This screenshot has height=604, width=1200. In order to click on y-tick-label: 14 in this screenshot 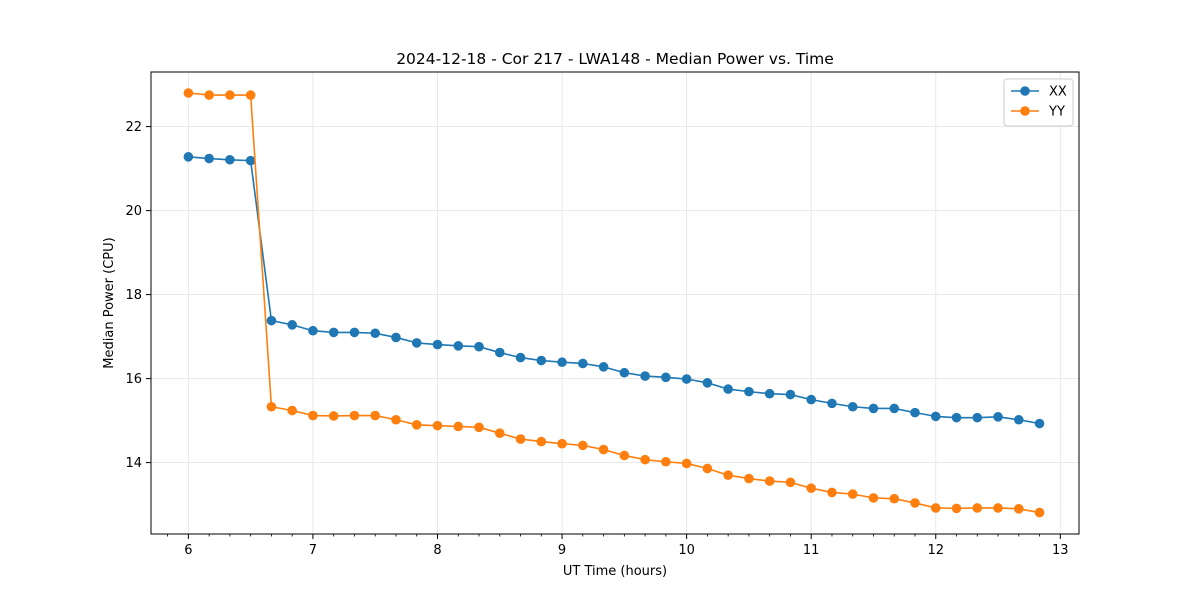, I will do `click(133, 463)`.